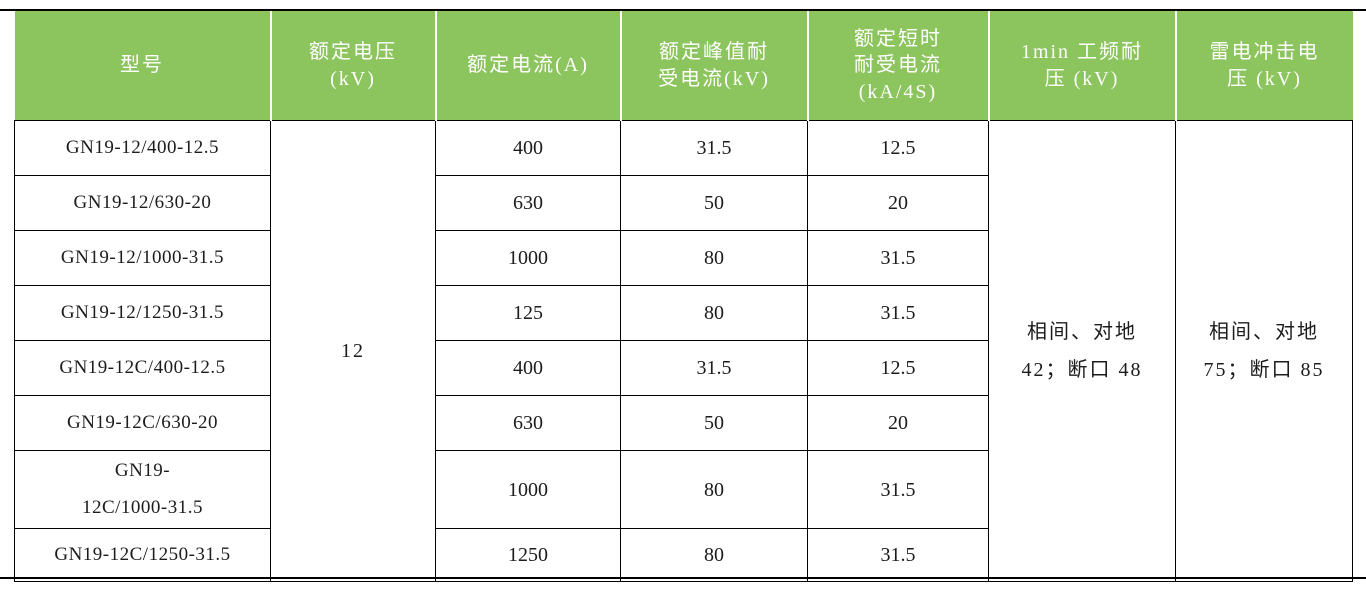 This screenshot has width=1366, height=590. What do you see at coordinates (528, 66) in the screenshot?
I see `header-cell-rated-current: 额定电流(A)` at bounding box center [528, 66].